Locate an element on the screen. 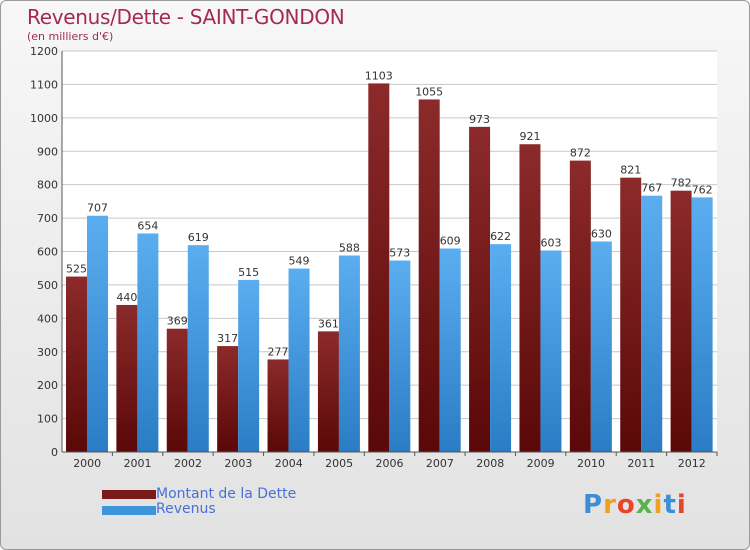  data-label-revenus: 609 is located at coordinates (450, 240).